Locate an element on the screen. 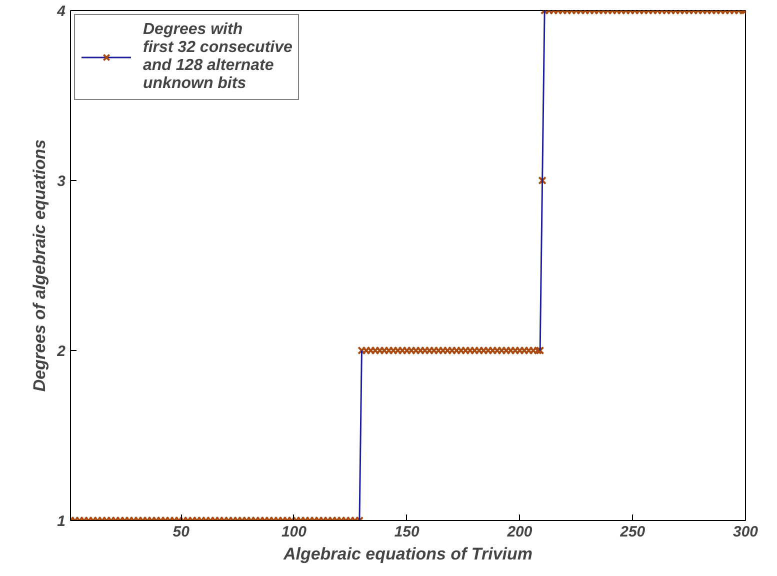 This screenshot has height=576, width=777. y-tick-label: 3 is located at coordinates (61, 181).